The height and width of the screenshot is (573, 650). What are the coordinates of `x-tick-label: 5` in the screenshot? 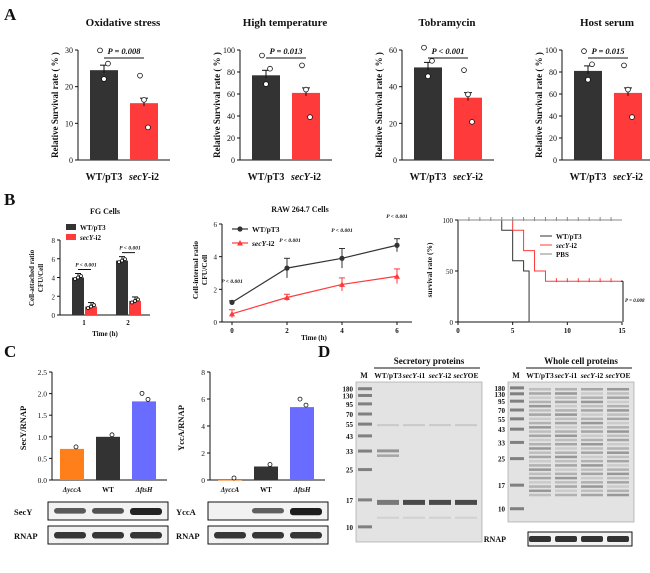 It's located at (513, 331).